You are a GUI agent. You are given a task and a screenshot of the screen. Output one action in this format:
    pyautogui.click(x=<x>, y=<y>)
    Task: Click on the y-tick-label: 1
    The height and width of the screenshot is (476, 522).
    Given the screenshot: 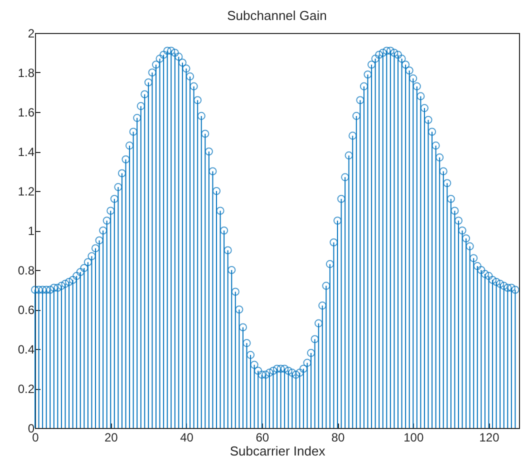 What is the action you would take?
    pyautogui.click(x=31, y=231)
    